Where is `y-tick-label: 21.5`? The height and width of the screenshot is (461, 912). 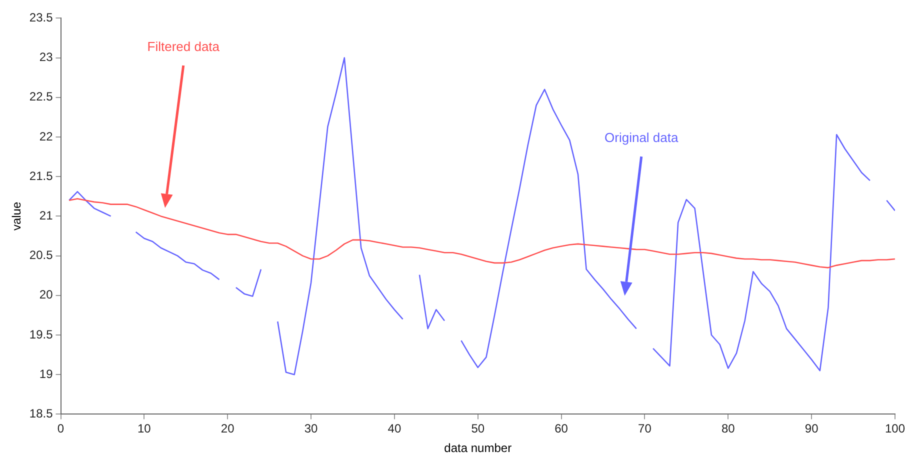
y-tick-label: 21.5 is located at coordinates (41, 175).